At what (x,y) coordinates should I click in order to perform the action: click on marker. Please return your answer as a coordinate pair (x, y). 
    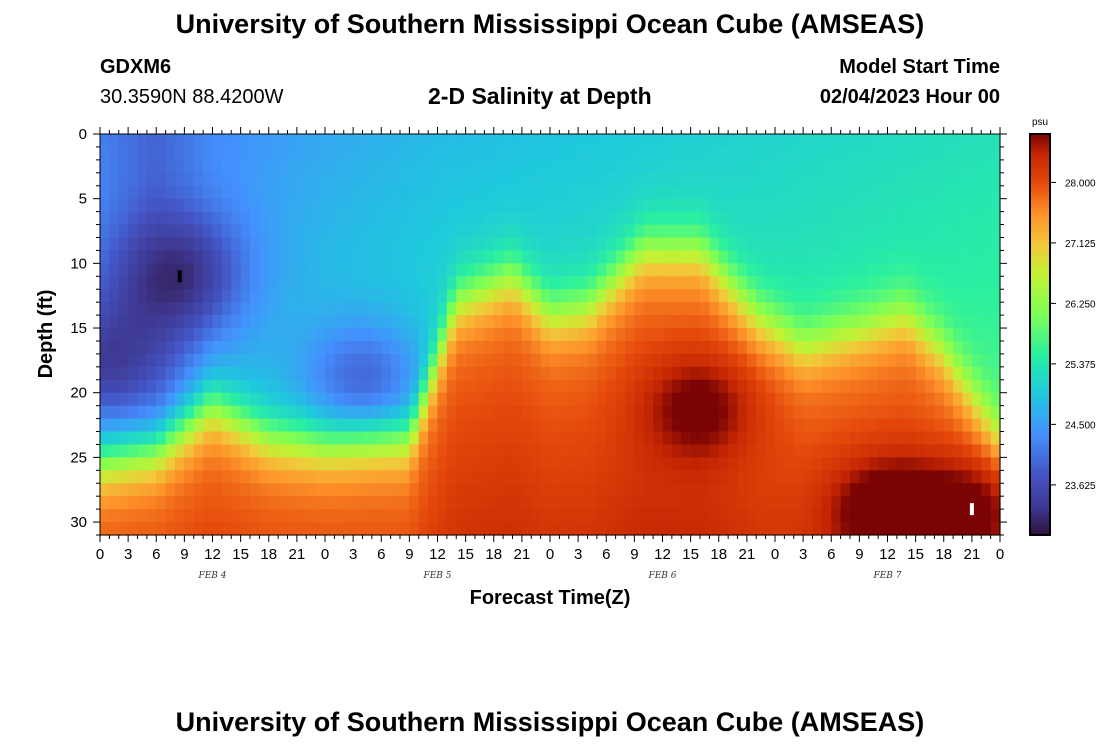
    Looking at the image, I should click on (179, 276).